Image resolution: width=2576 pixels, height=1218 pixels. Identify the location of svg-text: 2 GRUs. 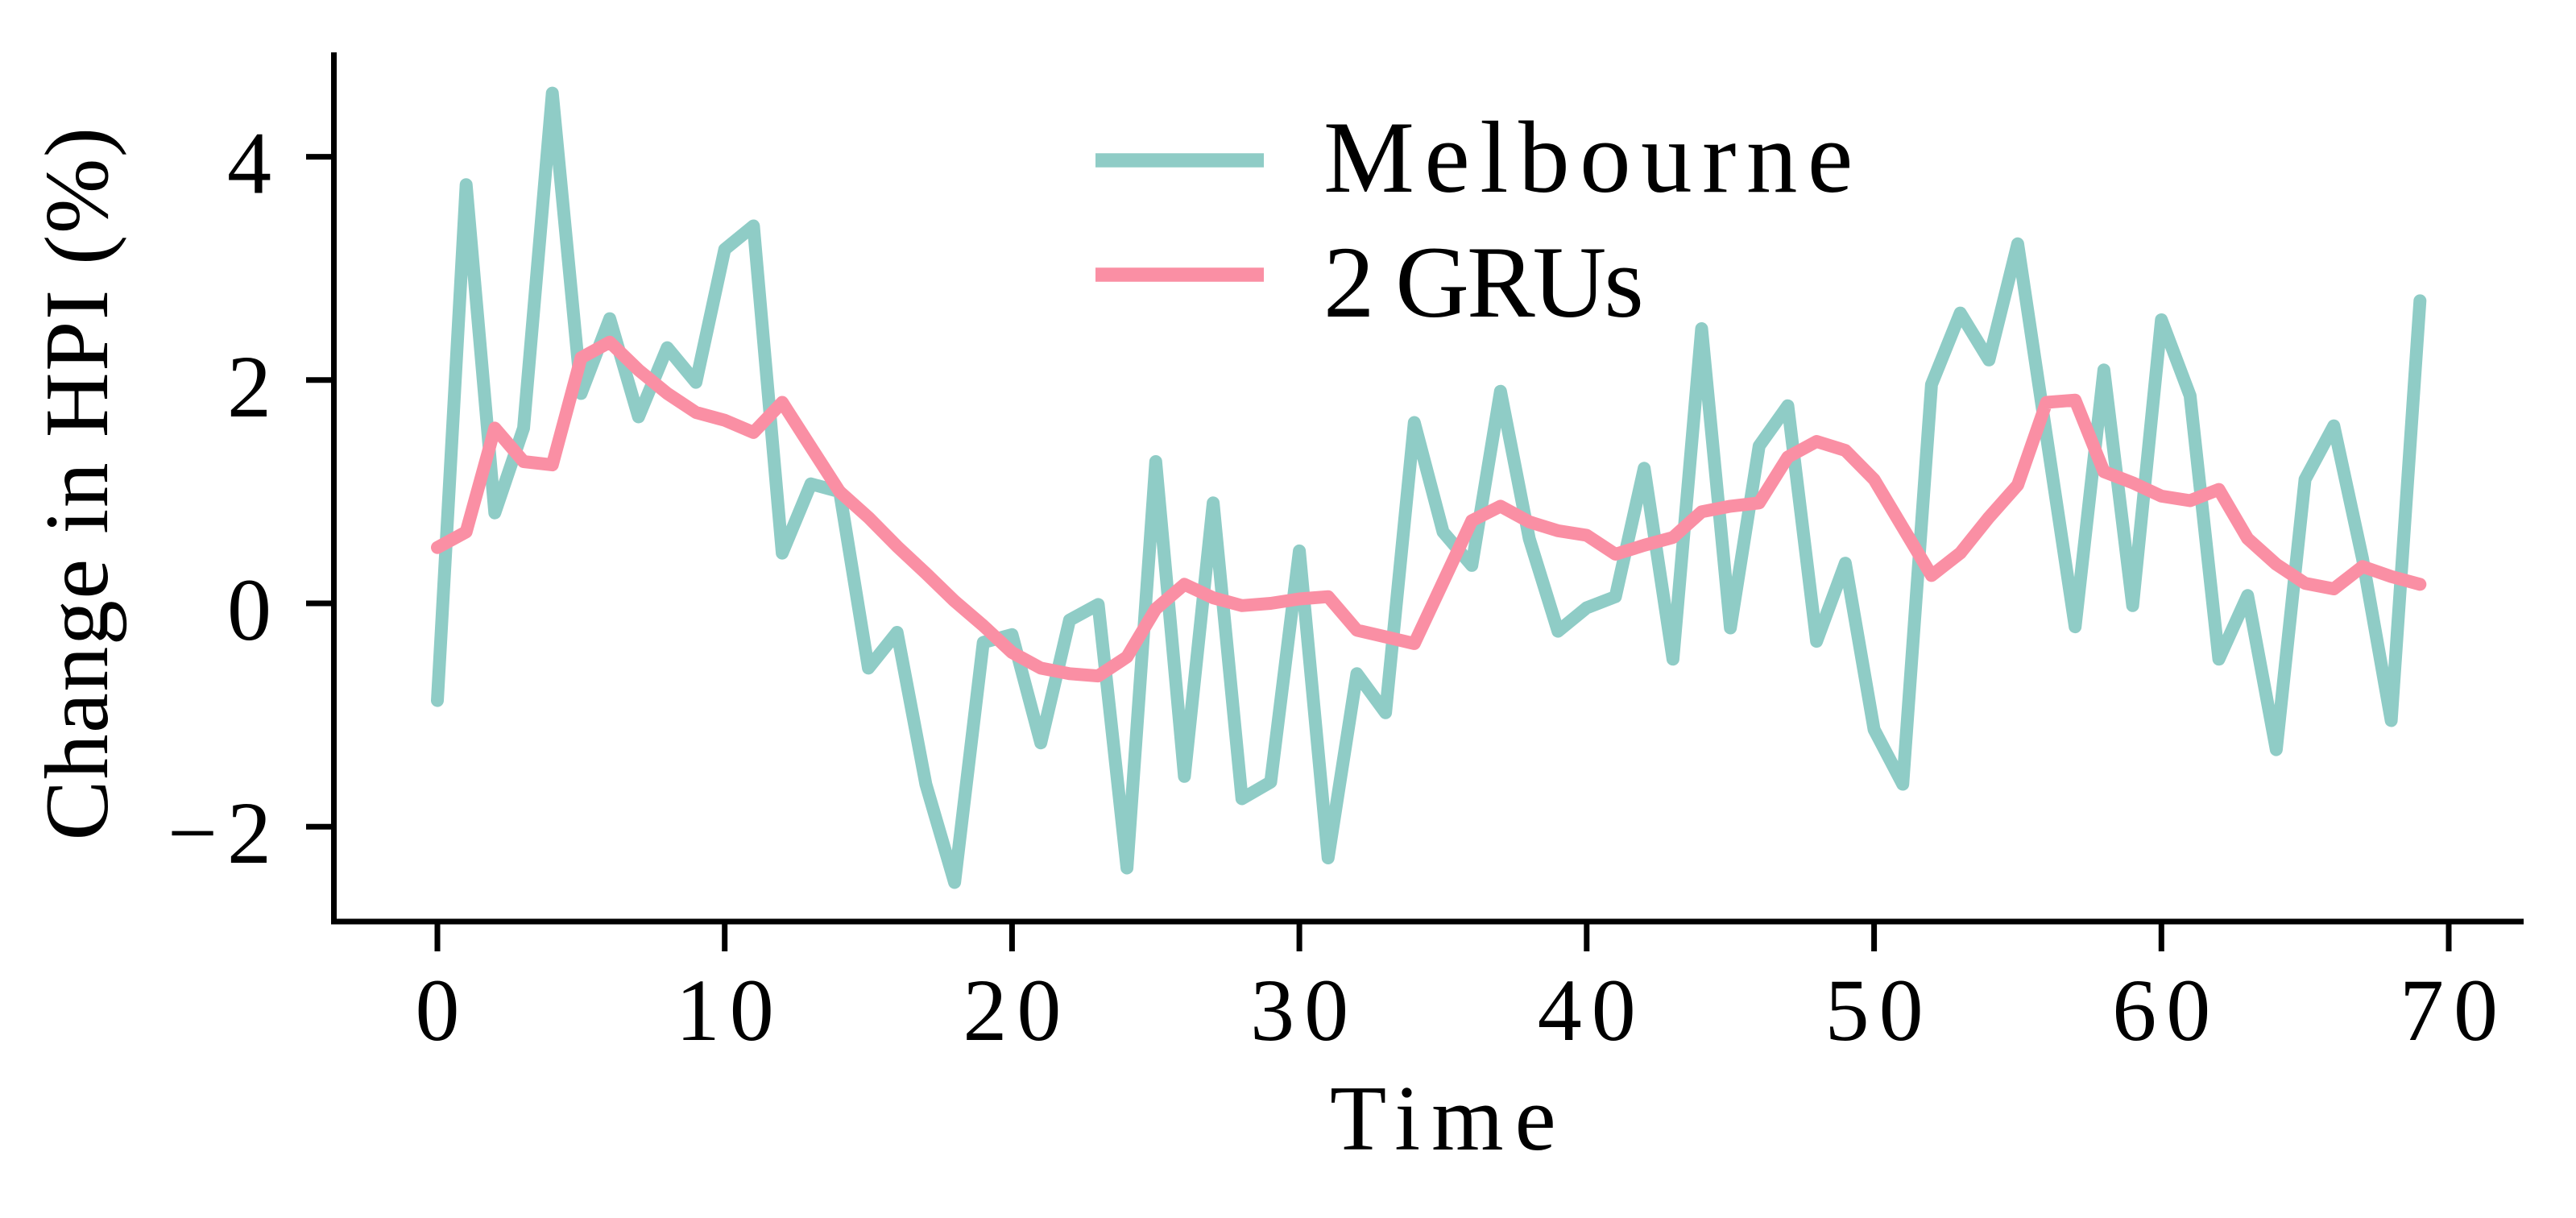
(1482, 282).